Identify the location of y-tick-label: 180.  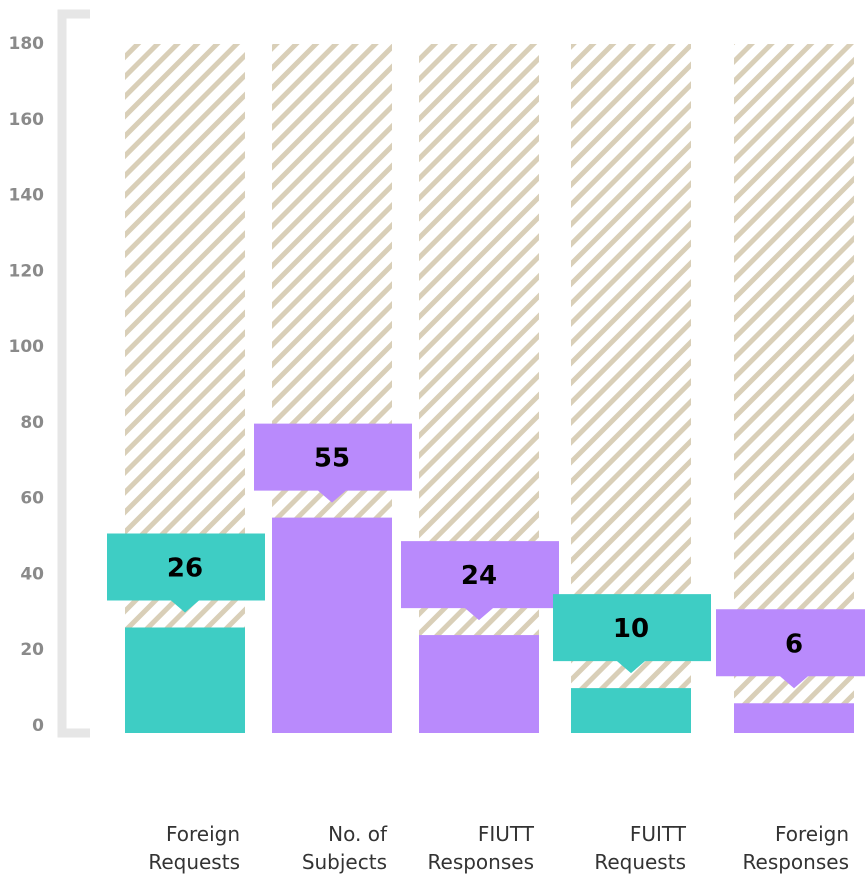
(27, 44).